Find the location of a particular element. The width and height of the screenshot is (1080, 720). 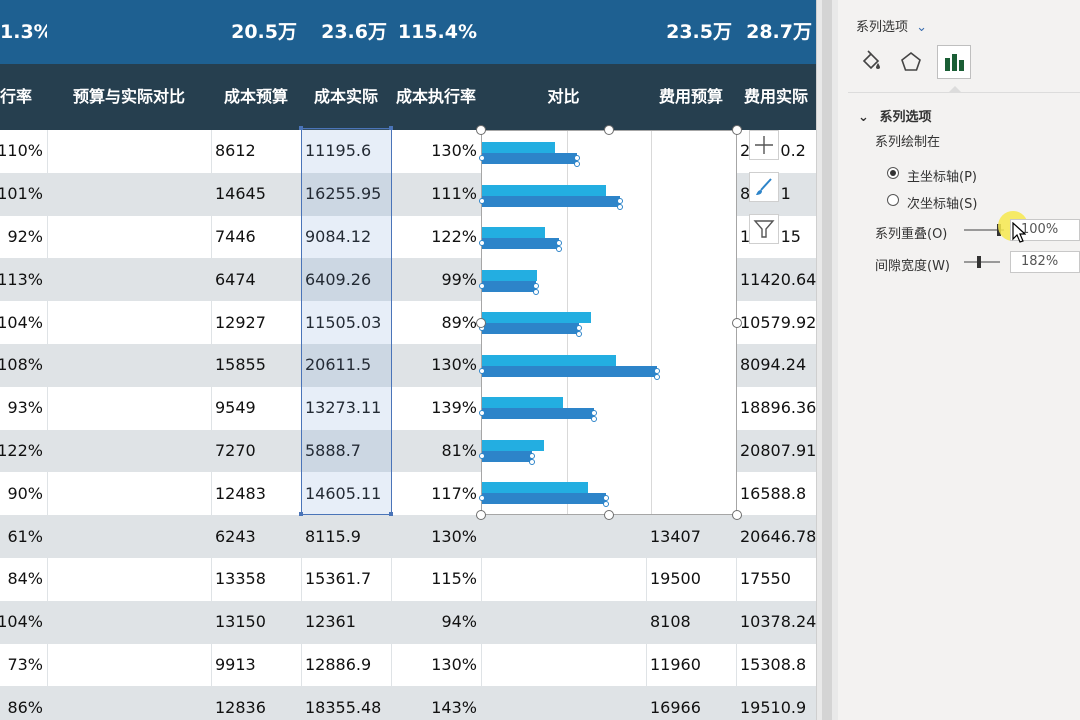

column-header: 成本预算 is located at coordinates (255, 96).